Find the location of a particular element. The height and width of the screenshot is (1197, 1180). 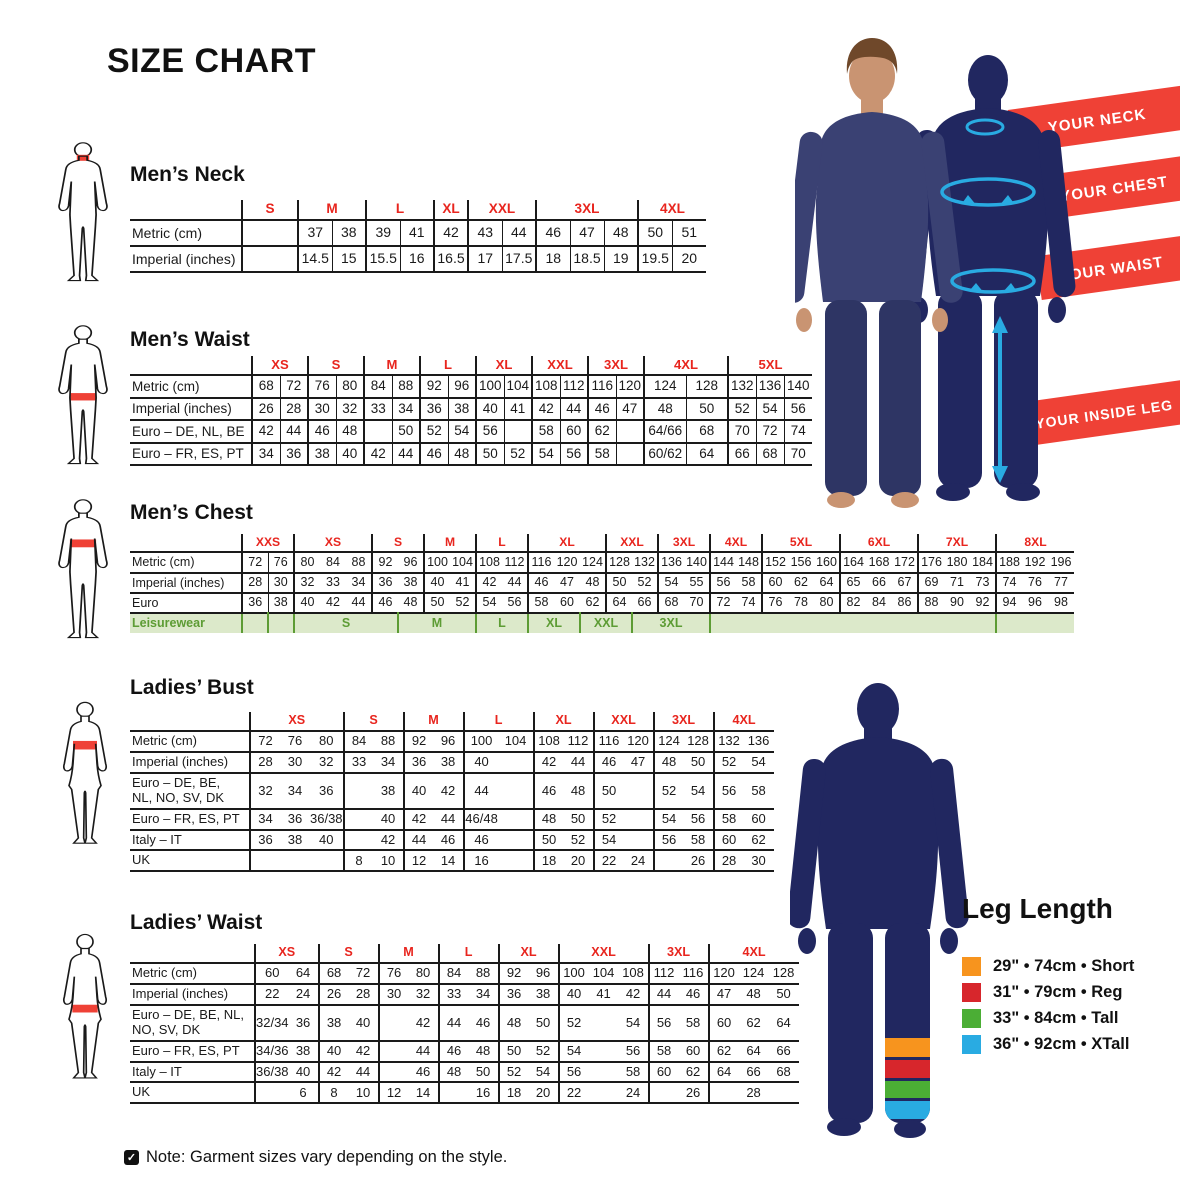

cell: 22 is located at coordinates (608, 861).